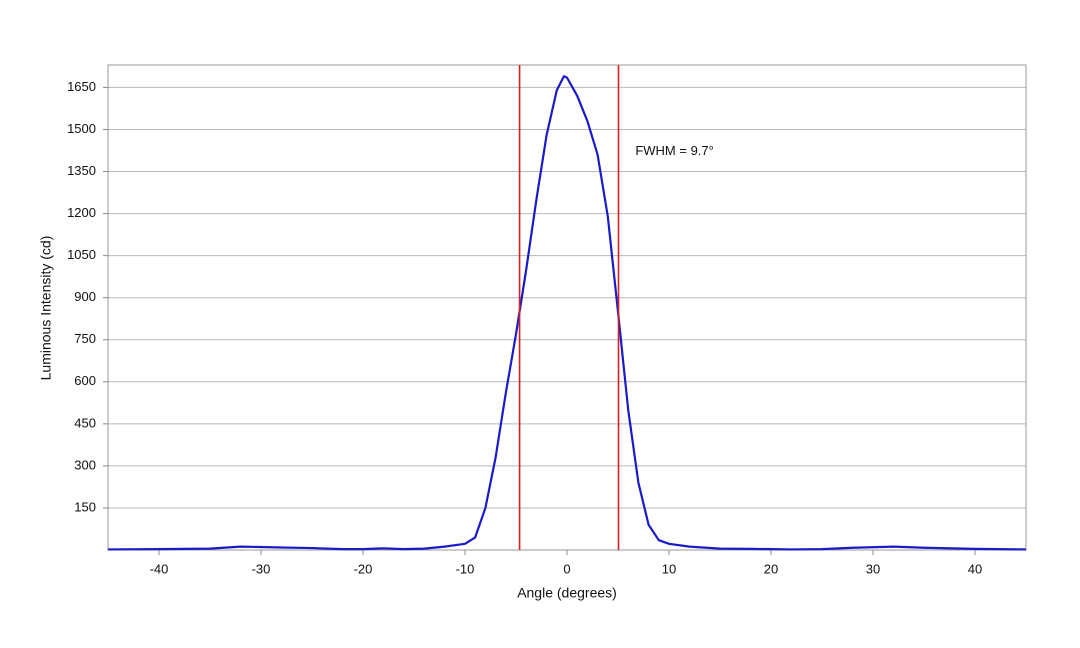 The image size is (1080, 648). Describe the element at coordinates (81, 128) in the screenshot. I see `y-tick-label: 1500` at that location.